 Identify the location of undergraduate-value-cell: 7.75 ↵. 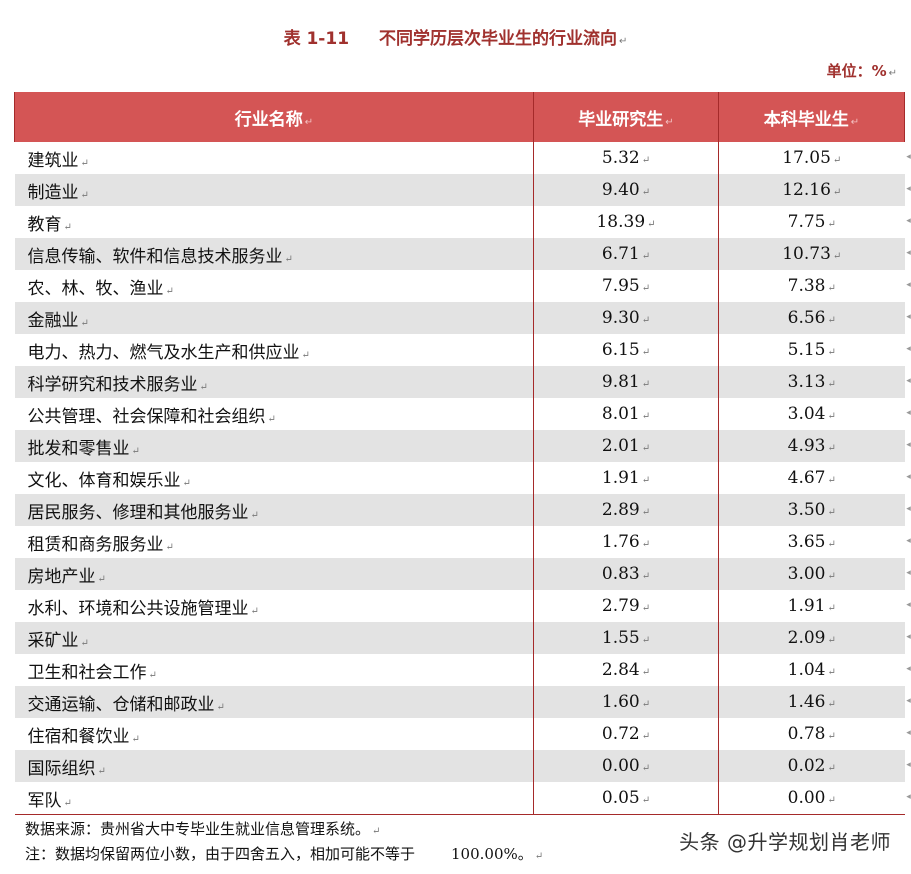
(811, 222).